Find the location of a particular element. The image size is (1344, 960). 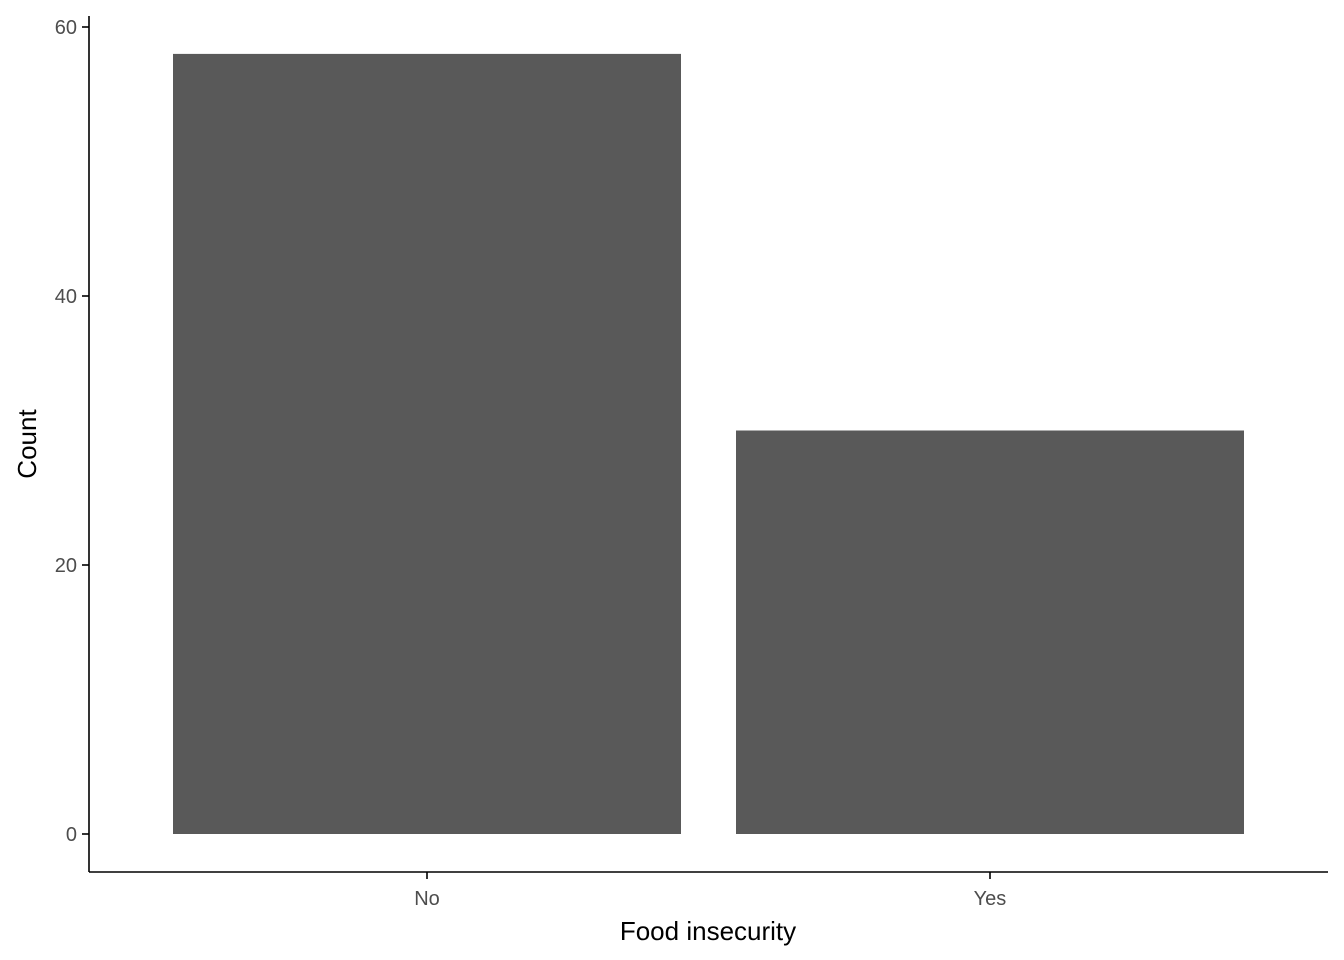

y-tick-label-20: 20 is located at coordinates (66, 566).